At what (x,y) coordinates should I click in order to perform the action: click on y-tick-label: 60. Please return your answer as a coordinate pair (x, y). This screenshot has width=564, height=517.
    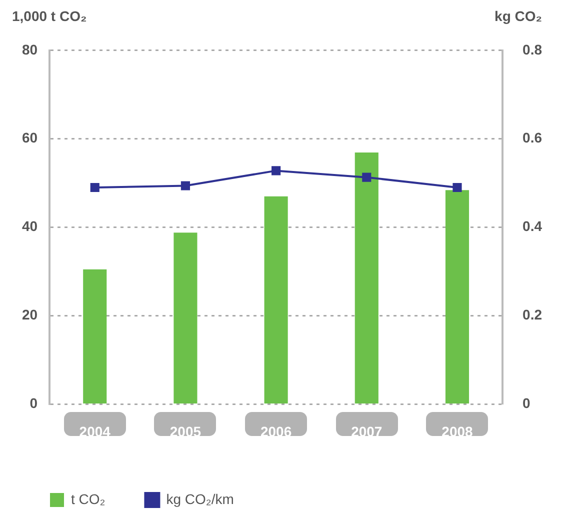
    Looking at the image, I should click on (30, 138).